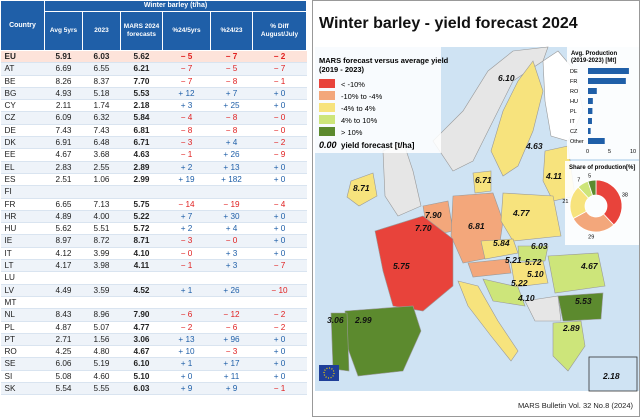 This screenshot has height=418, width=640. I want to click on pie-slice-label: 29, so click(591, 238).